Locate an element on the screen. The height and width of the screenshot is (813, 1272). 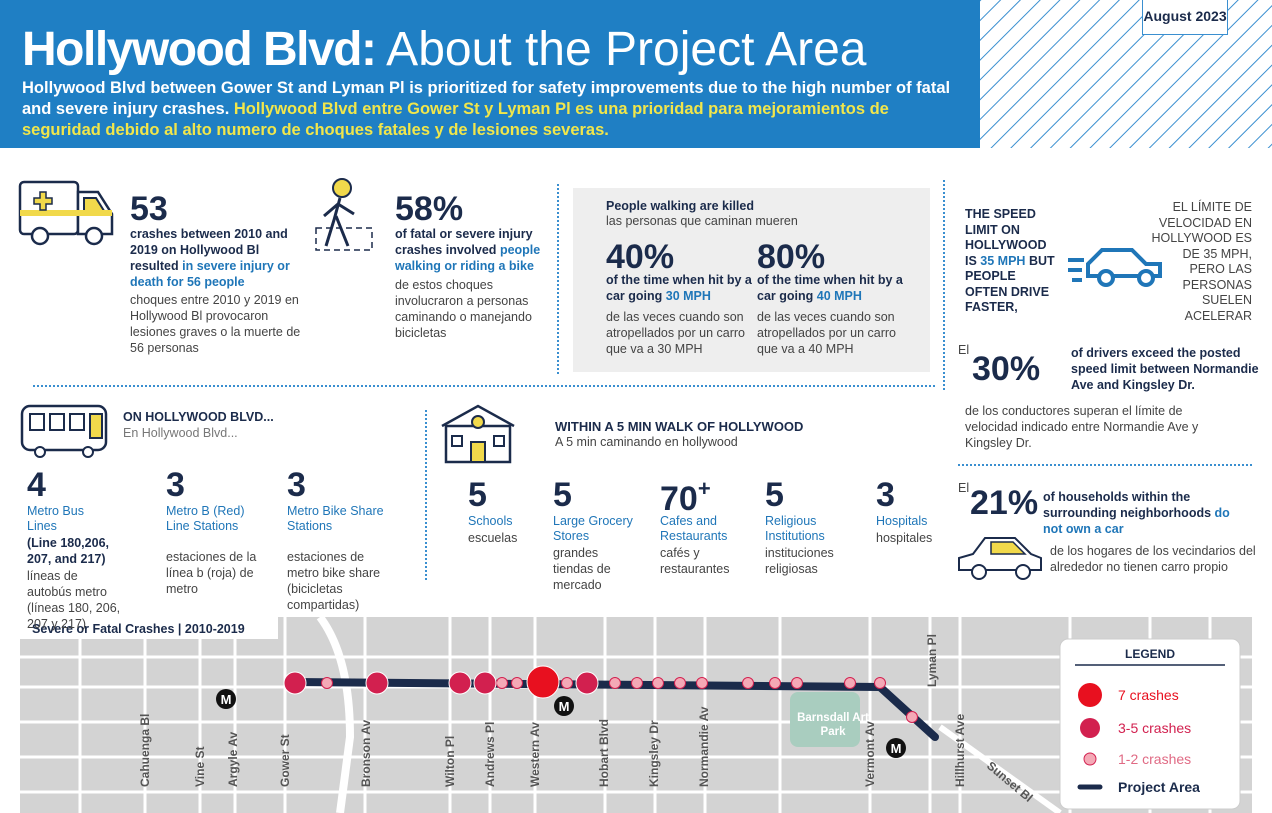
legend-label: 1-2 crashes is located at coordinates (1154, 759).